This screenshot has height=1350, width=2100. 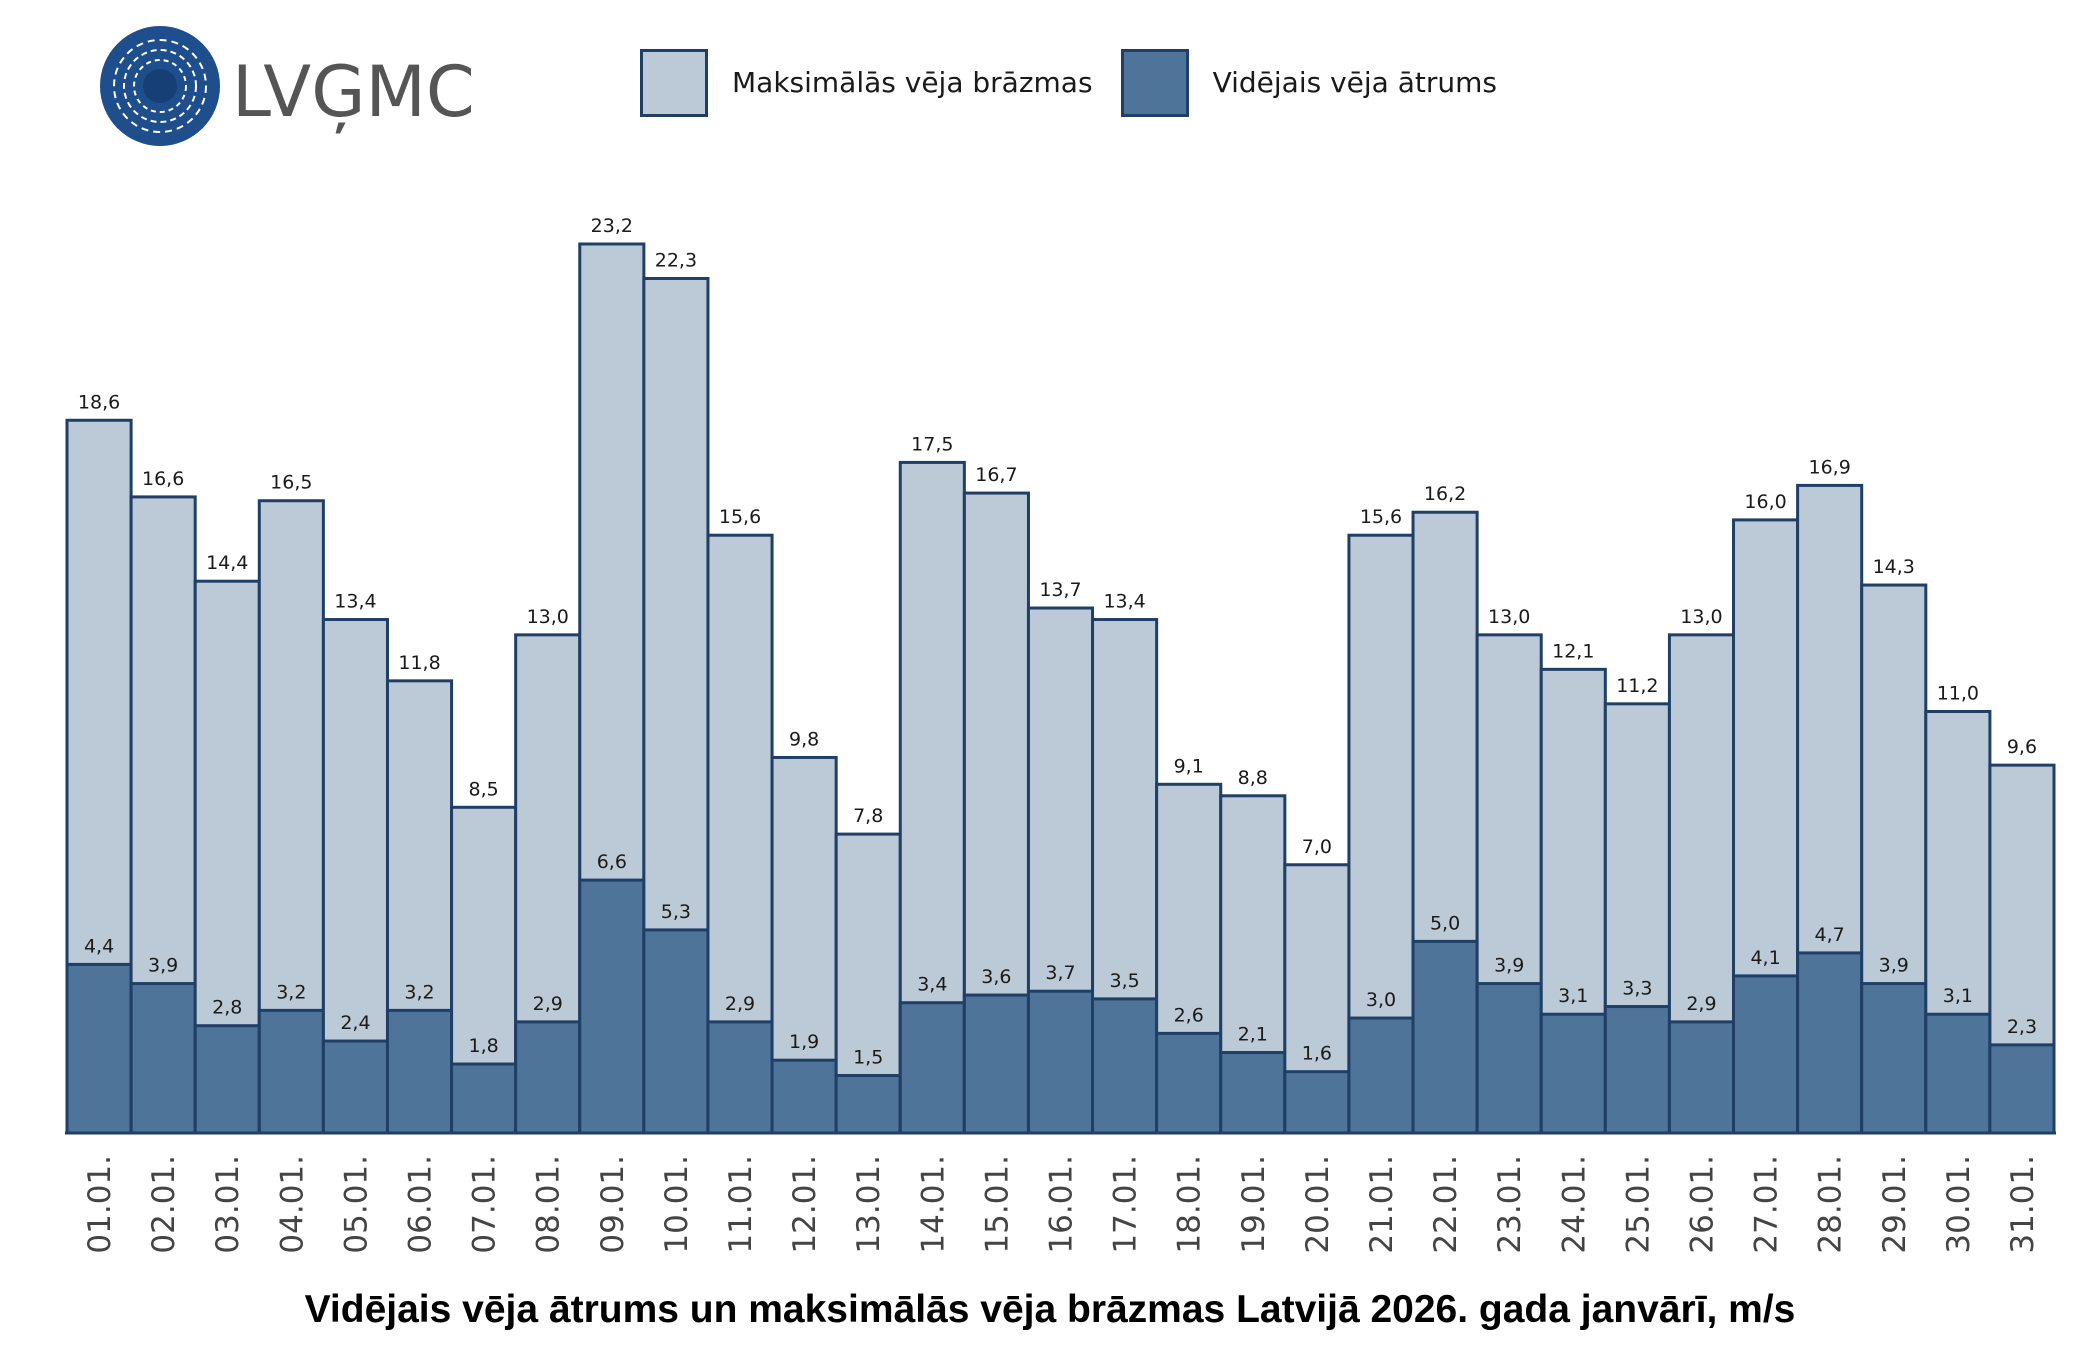 I want to click on x-tick-label: 19.01., so click(x=1254, y=1204).